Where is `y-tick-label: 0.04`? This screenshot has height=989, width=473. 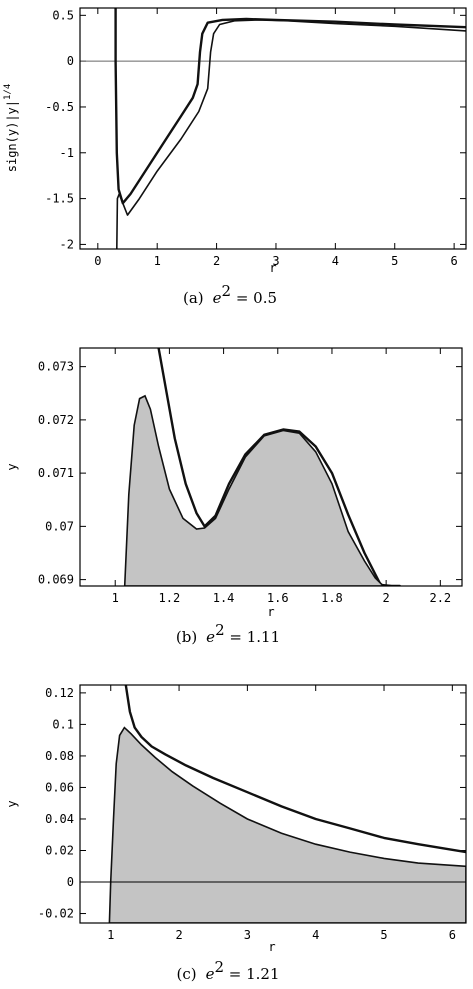
y-tick-label: 0.04 is located at coordinates (59, 819).